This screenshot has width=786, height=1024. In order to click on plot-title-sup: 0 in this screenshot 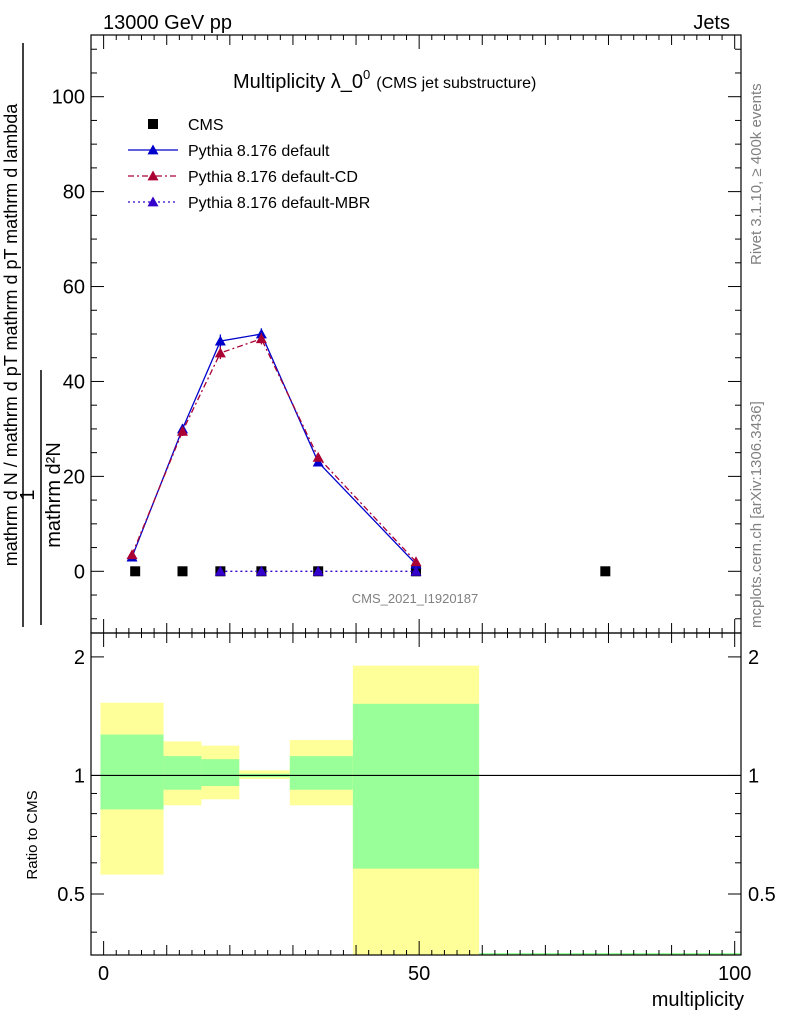, I will do `click(366, 74)`.